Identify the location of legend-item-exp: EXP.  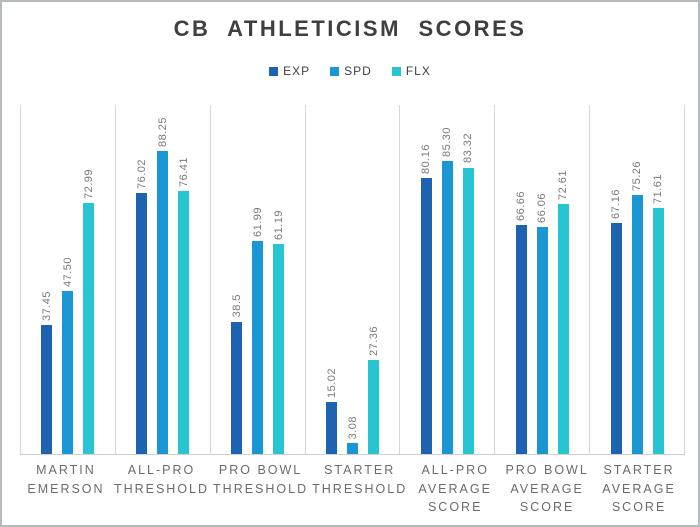
(289, 71).